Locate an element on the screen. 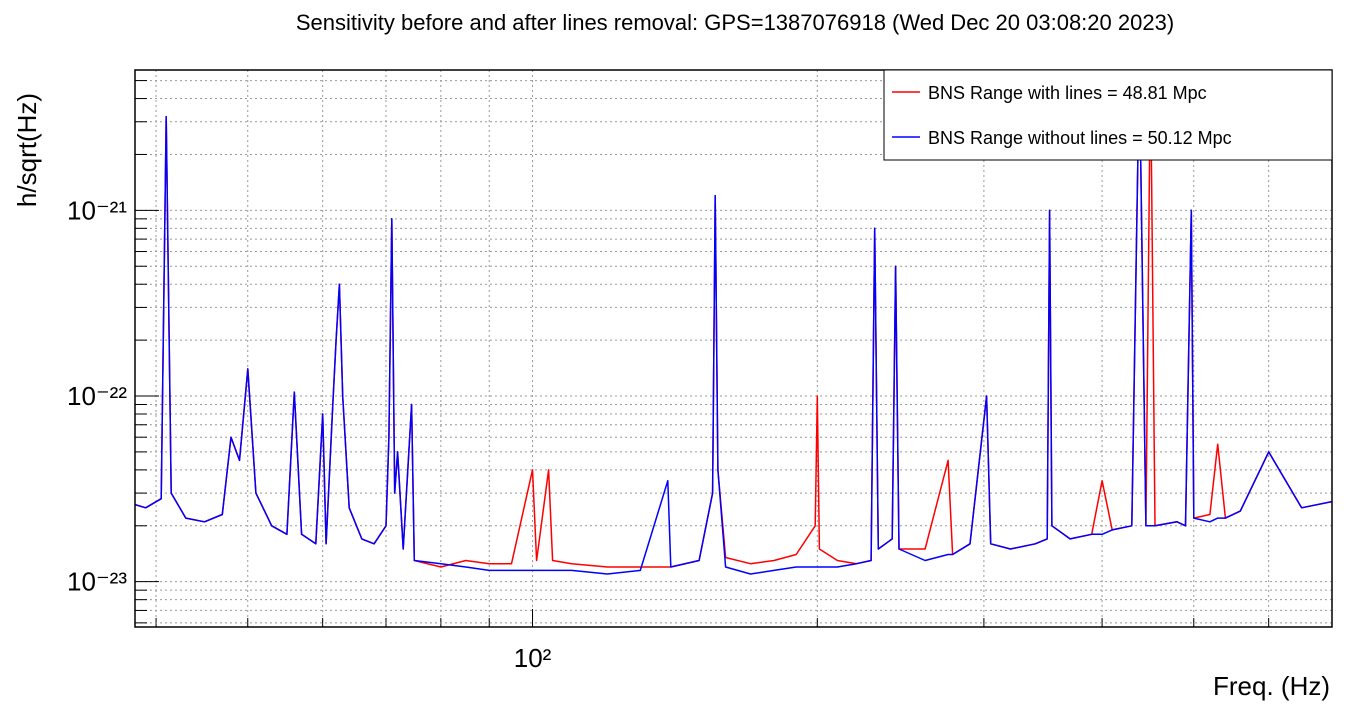 This screenshot has height=710, width=1356. y-axis-title: h/sqrt(Hz) is located at coordinates (27, 150).